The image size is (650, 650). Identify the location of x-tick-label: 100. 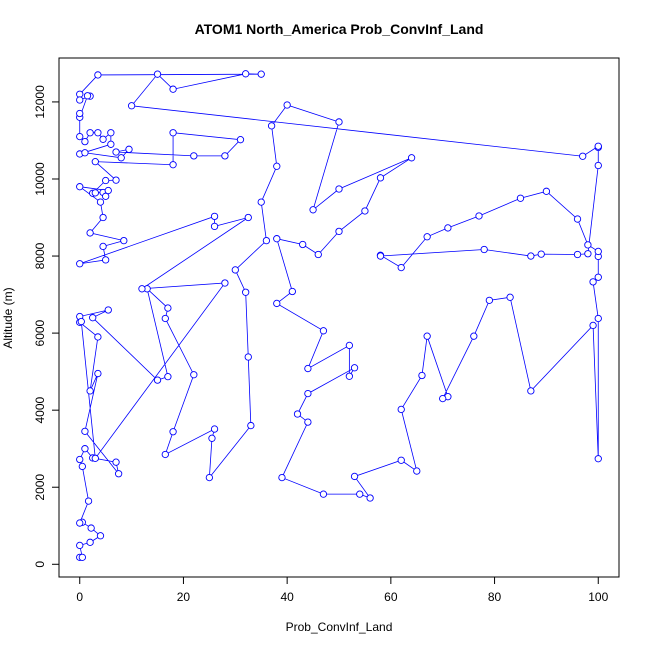
(598, 597).